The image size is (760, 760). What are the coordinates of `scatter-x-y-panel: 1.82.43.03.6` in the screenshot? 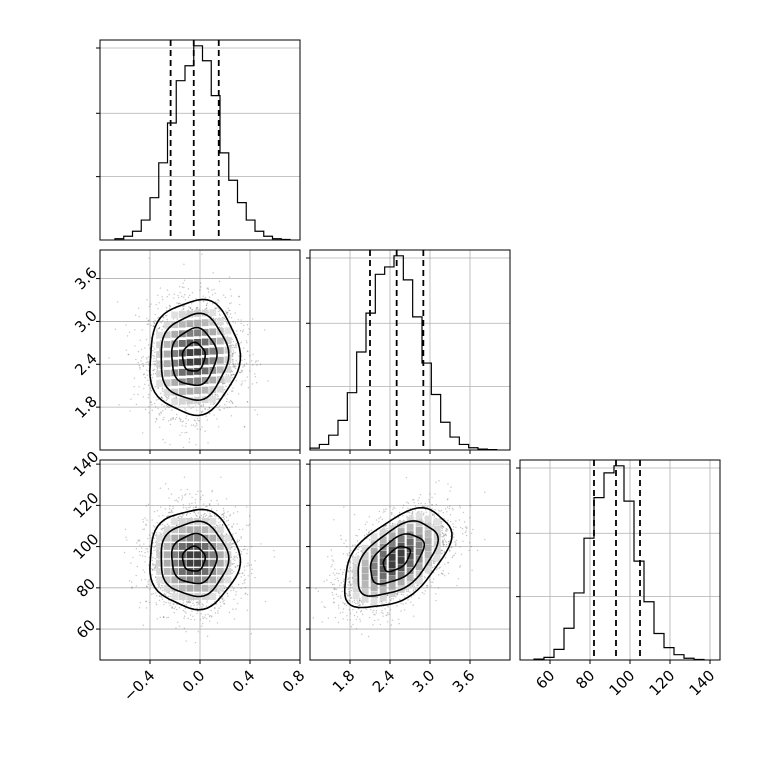 It's located at (186, 351).